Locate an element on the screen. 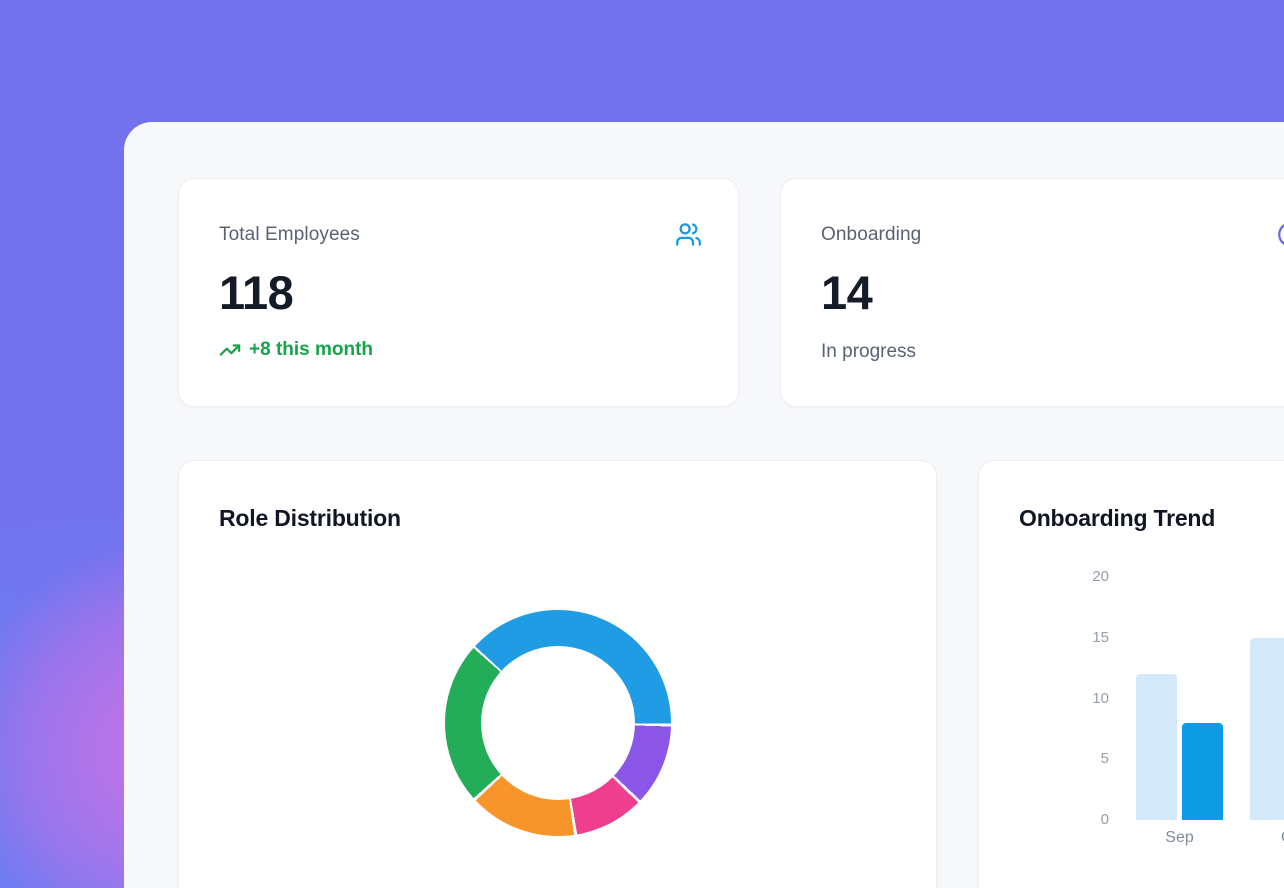 The image size is (1284, 888). y-axis-tick-label: 20 is located at coordinates (1100, 576).